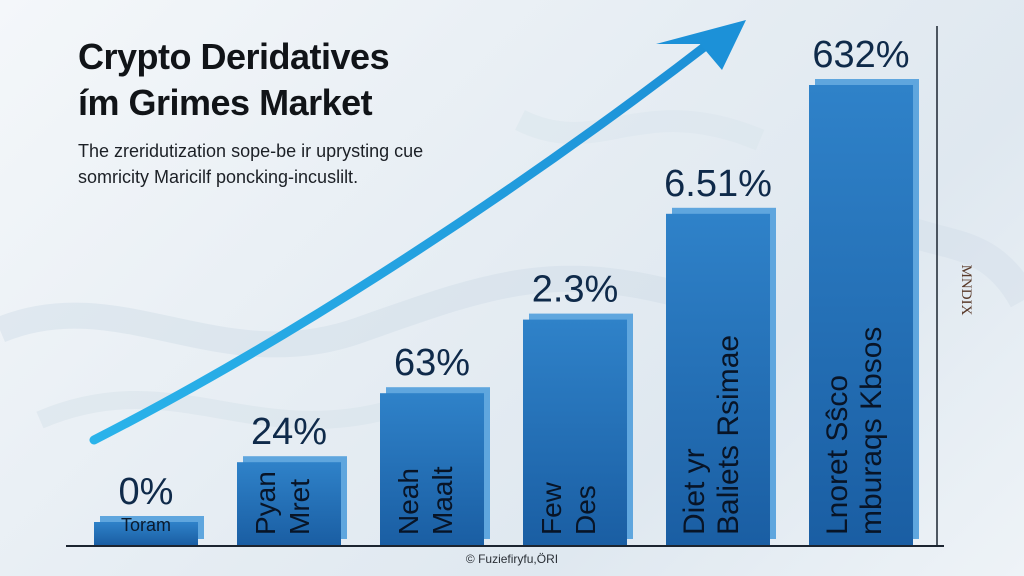  What do you see at coordinates (512, 559) in the screenshot?
I see `watermark: © Fuziefiryfu,ÖRI` at bounding box center [512, 559].